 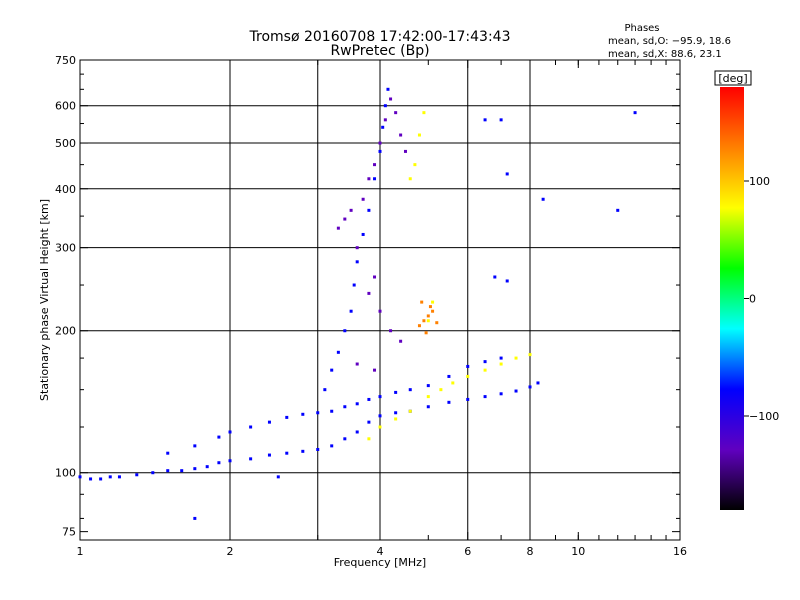 What do you see at coordinates (65, 248) in the screenshot?
I see `y-tick-label: 300` at bounding box center [65, 248].